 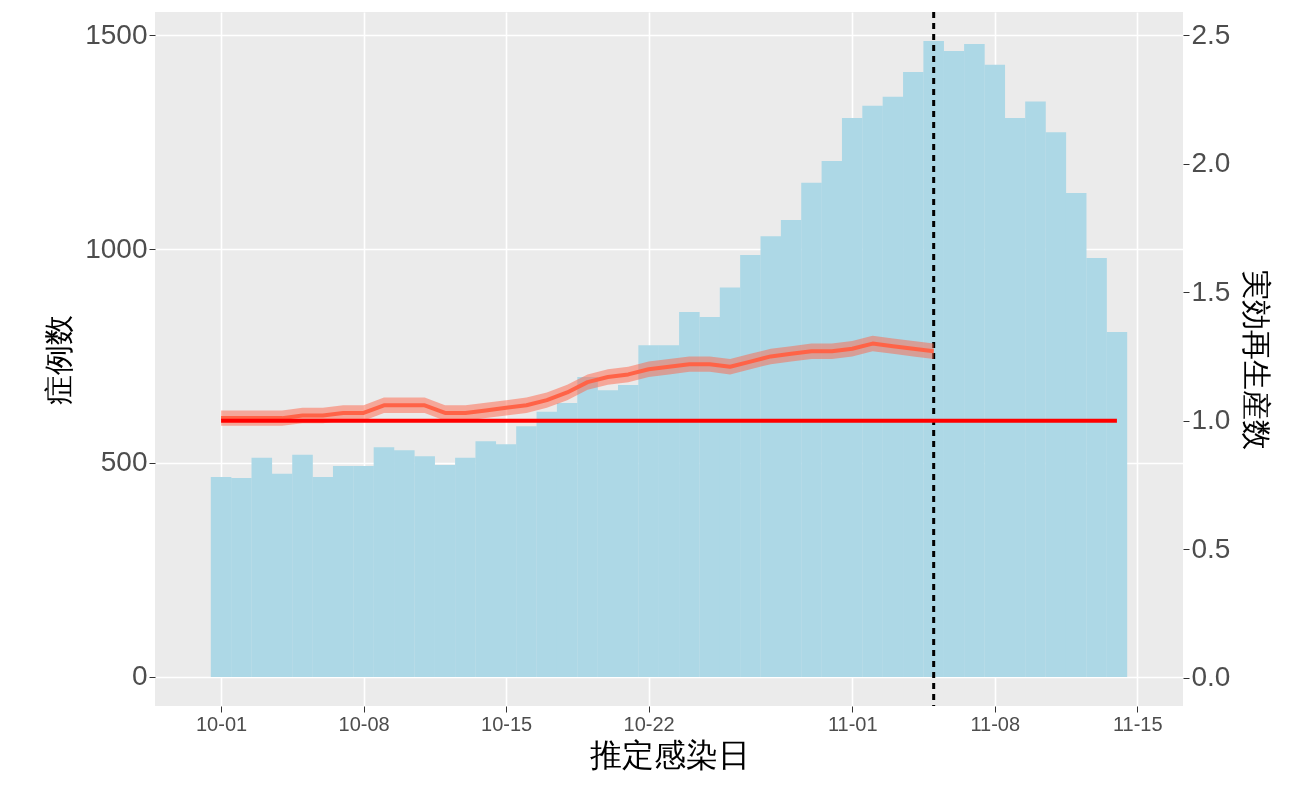 What do you see at coordinates (139, 676) in the screenshot?
I see `y-tick-label: 0` at bounding box center [139, 676].